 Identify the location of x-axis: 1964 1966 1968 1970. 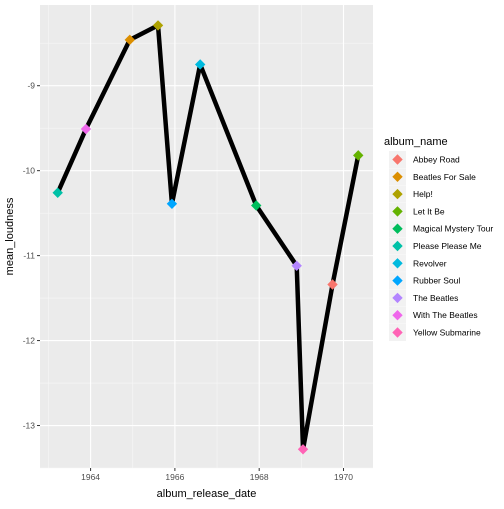
(217, 475).